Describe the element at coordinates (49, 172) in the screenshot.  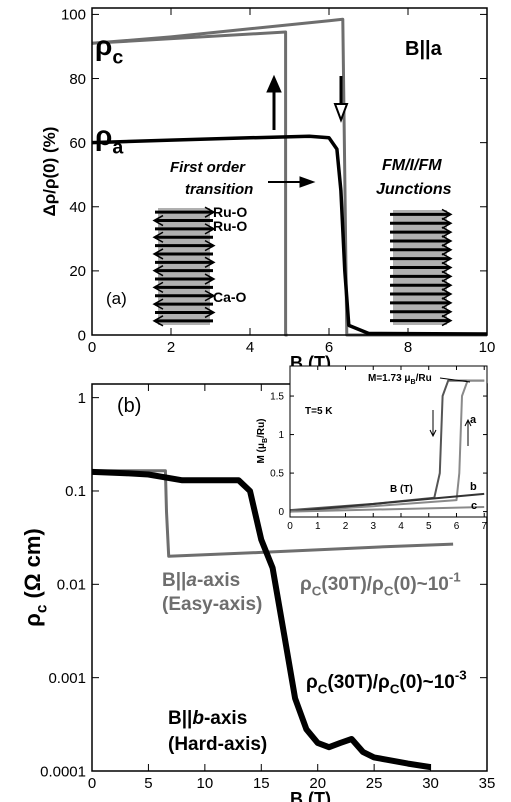
I see `y-axis-label: Δρ/ρ(0) (%)` at that location.